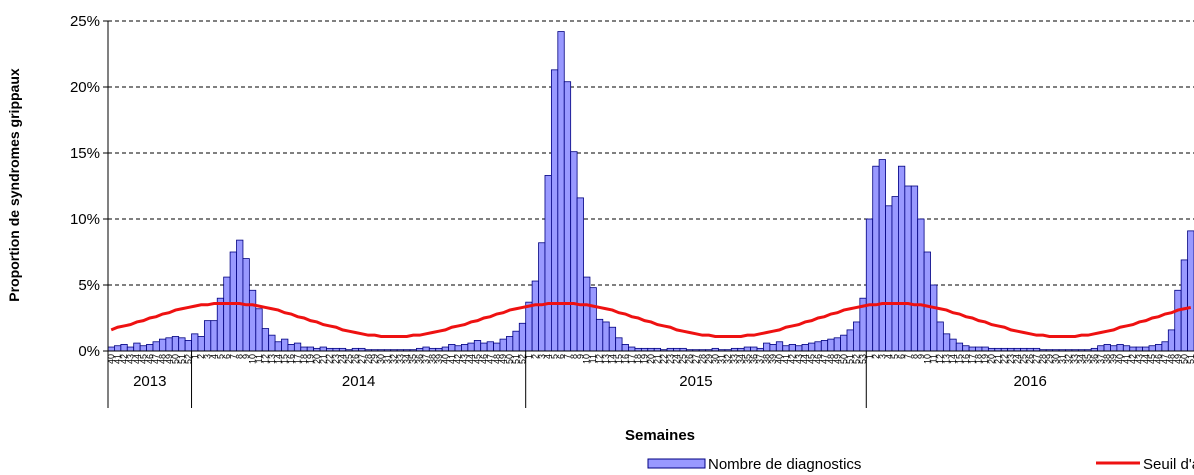 The height and width of the screenshot is (475, 1194). Describe the element at coordinates (587, 359) in the screenshot. I see `x-tick-label: 10` at that location.